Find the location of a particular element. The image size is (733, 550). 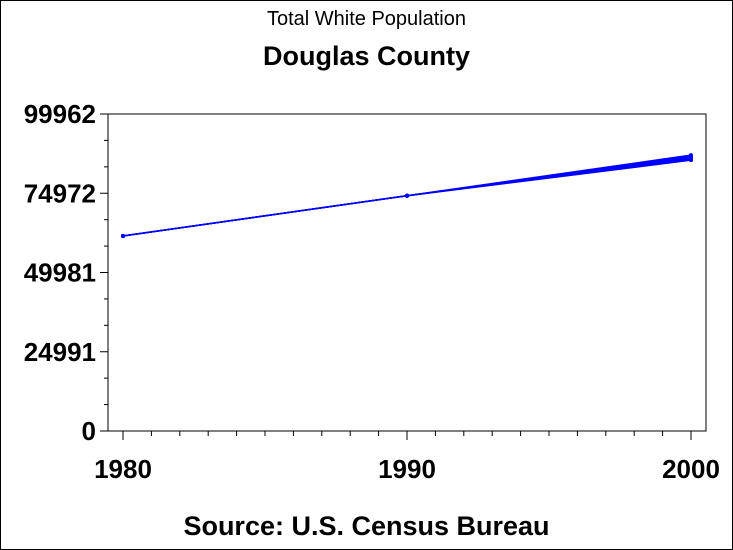

chart-title: Douglas County is located at coordinates (366, 56).